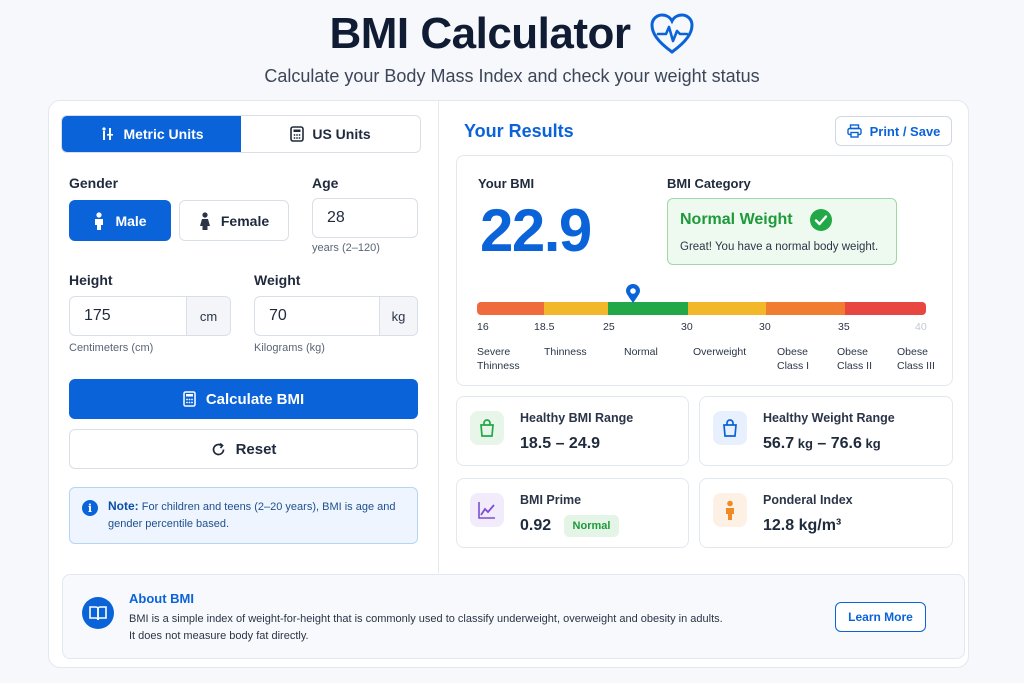 The image size is (1024, 683). Describe the element at coordinates (560, 443) in the screenshot. I see `healthy-bmi-range-value: 18.5 – 24.9` at that location.